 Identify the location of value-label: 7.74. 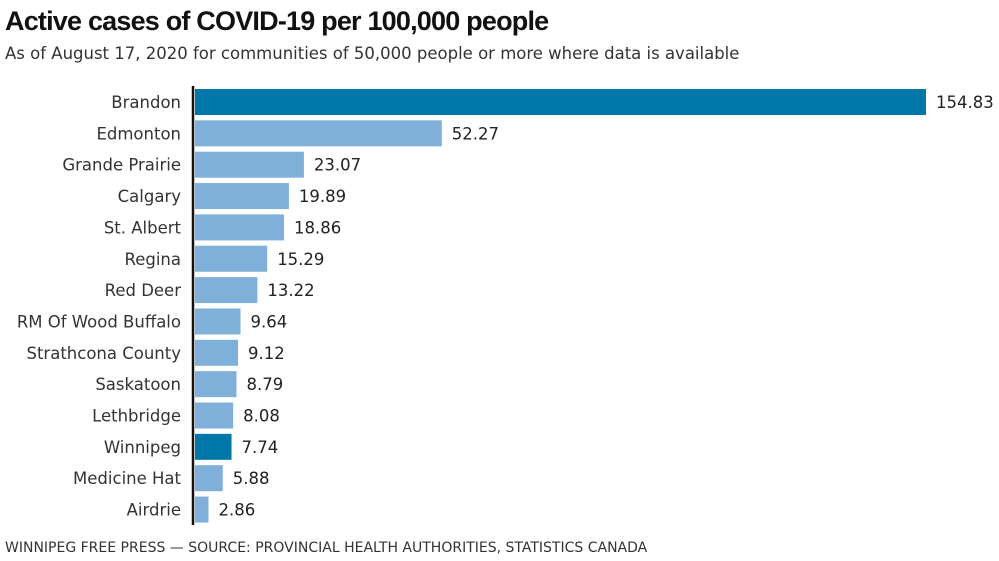
(260, 447).